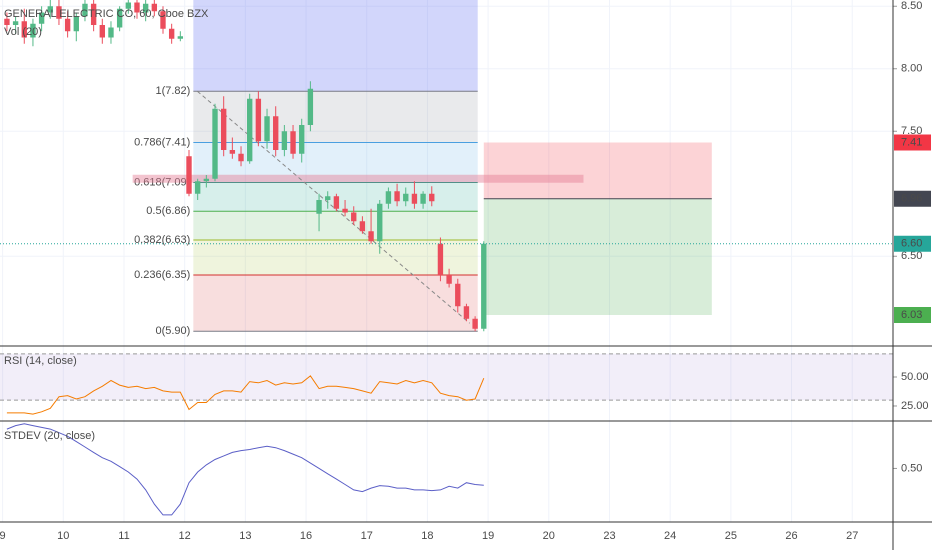 This screenshot has width=932, height=550. What do you see at coordinates (915, 406) in the screenshot?
I see `y-tick-label: 25.00` at bounding box center [915, 406].